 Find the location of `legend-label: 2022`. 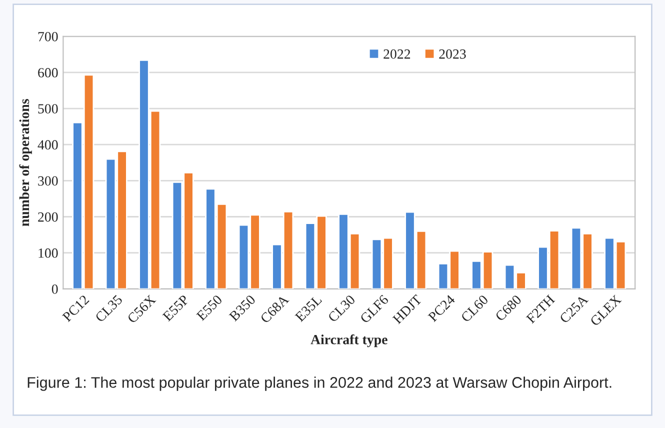

legend-label: 2022 is located at coordinates (397, 54).